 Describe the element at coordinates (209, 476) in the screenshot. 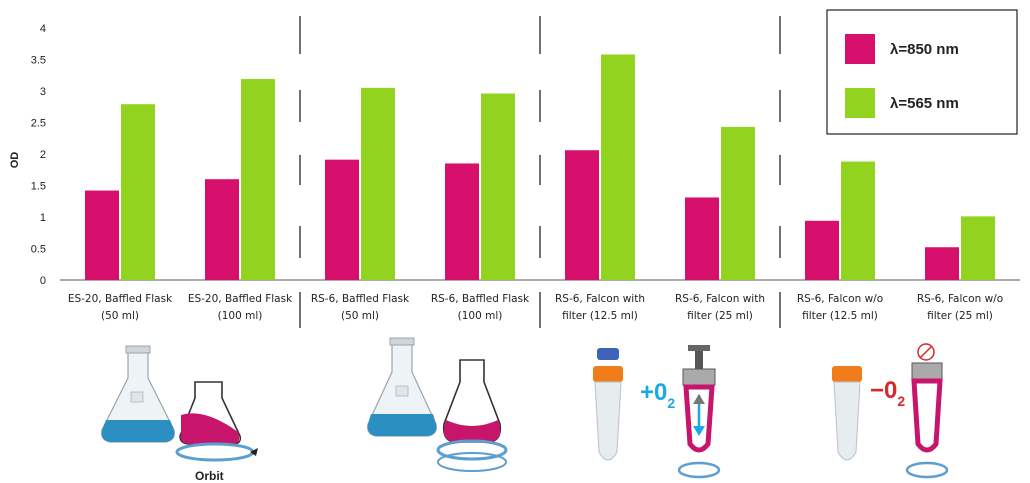

I see `orbit-label: Orbit` at that location.